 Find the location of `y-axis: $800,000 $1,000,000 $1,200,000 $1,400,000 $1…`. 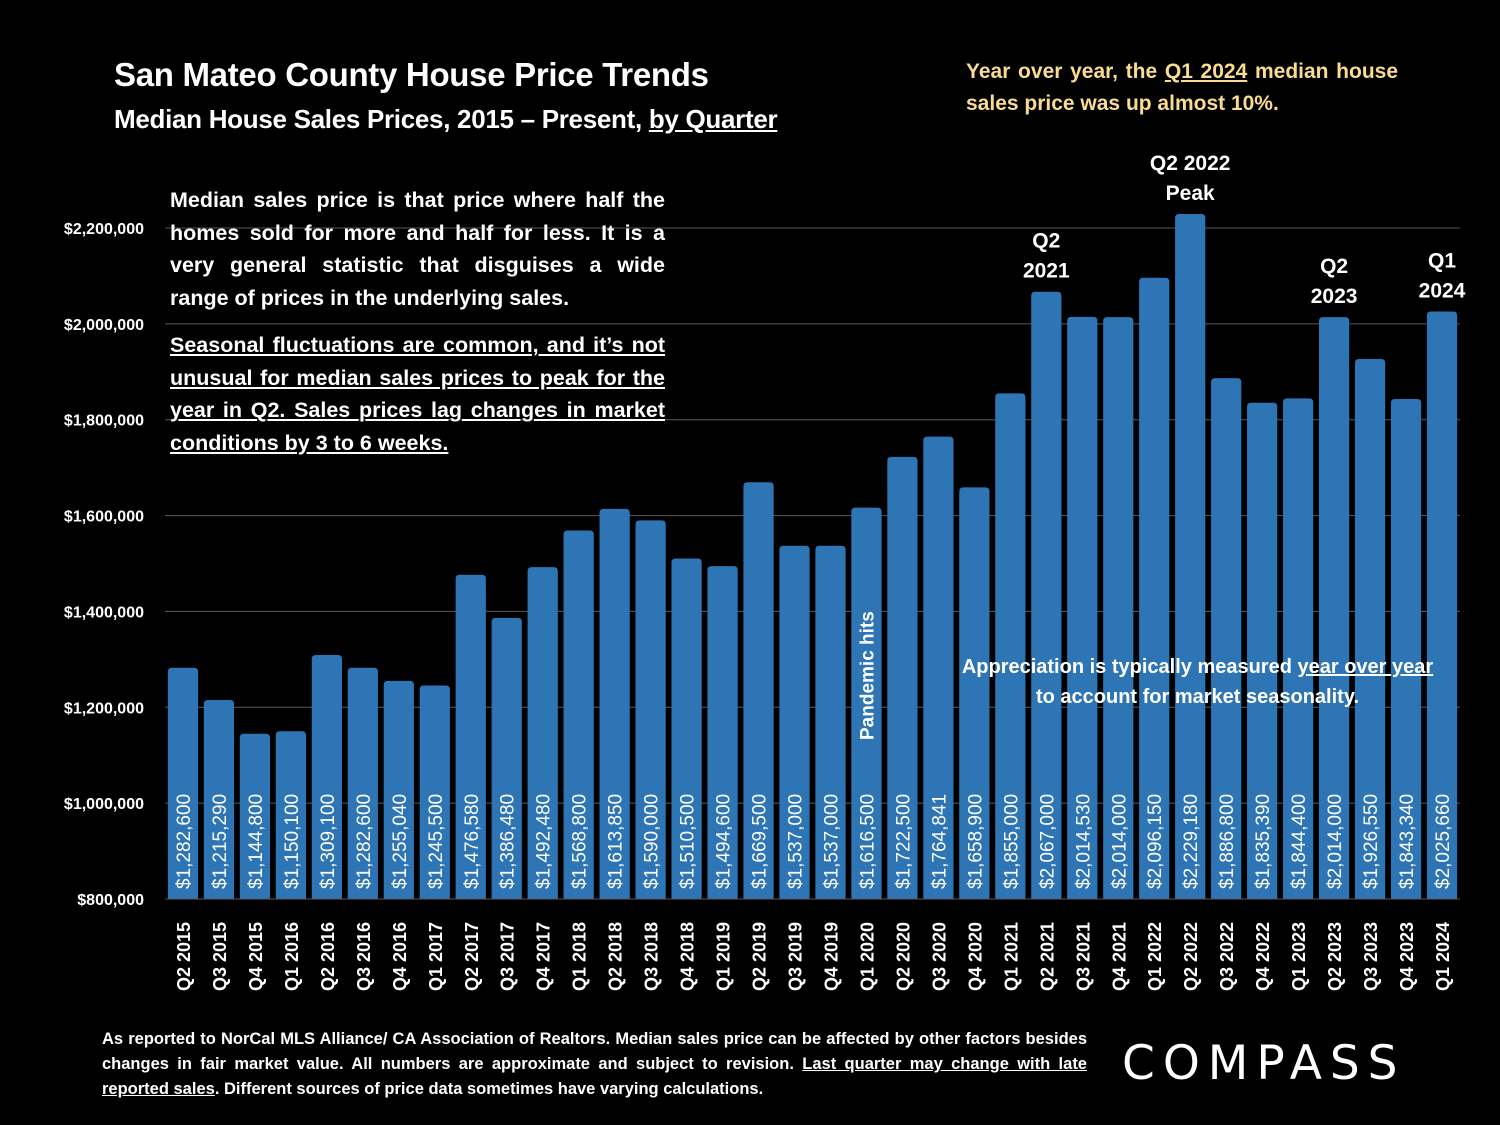

y-axis: $800,000 $1,000,000 $1,200,000 $1,400,000 $1… is located at coordinates (104, 565).